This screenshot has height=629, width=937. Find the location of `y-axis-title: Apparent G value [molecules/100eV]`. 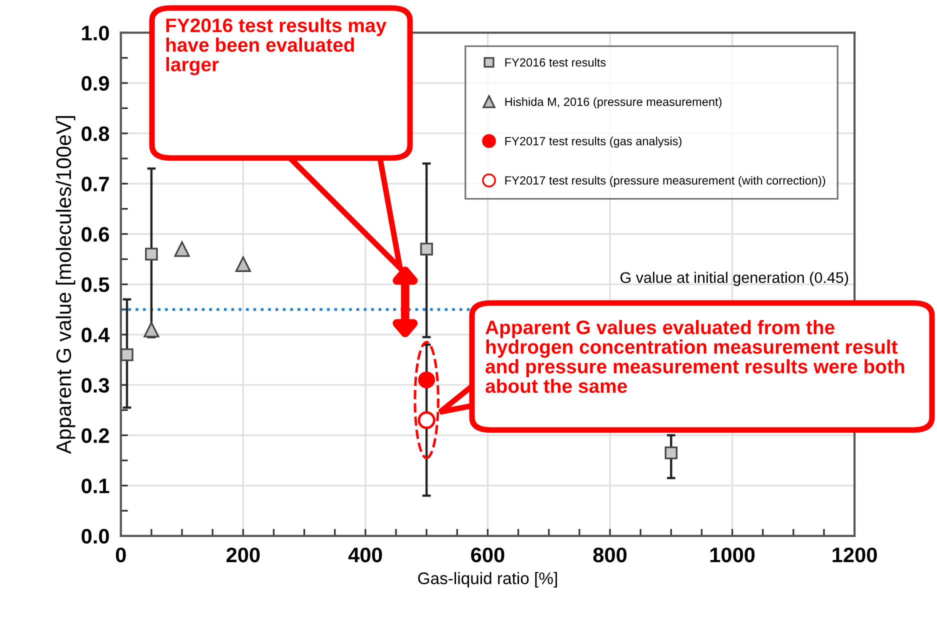

y-axis-title: Apparent G value [molecules/100eV] is located at coordinates (66, 285).